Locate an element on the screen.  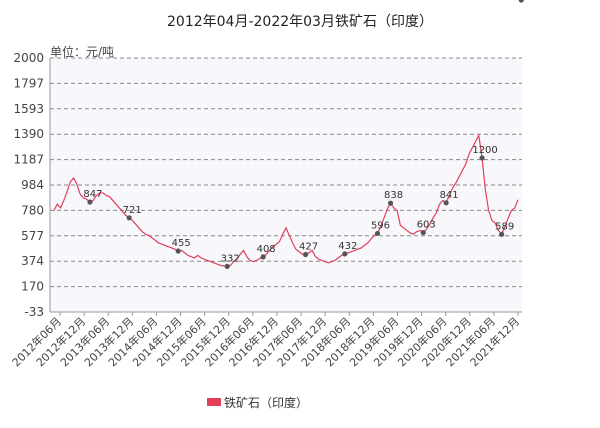
unit-label: 单位：元/吨 is located at coordinates (82, 51).